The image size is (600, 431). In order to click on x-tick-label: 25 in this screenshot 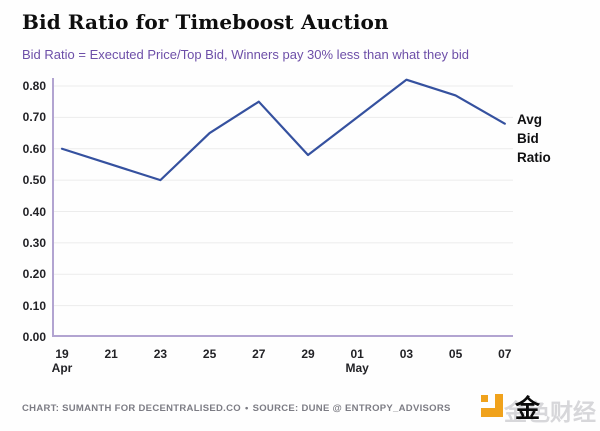, I will do `click(209, 354)`.